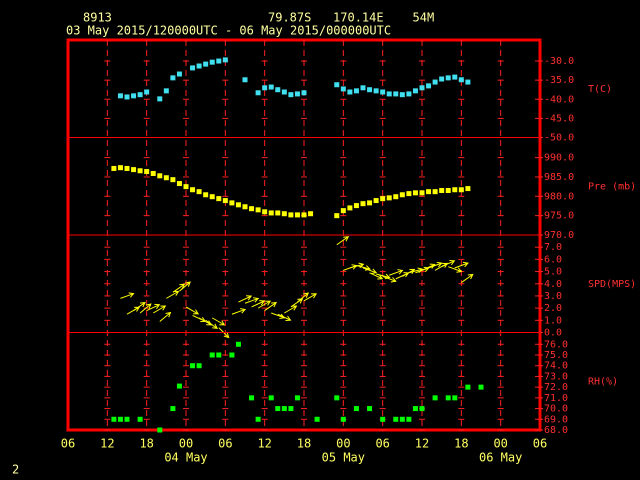  What do you see at coordinates (559, 216) in the screenshot?
I see `y-tick-label: 975.0` at bounding box center [559, 216].